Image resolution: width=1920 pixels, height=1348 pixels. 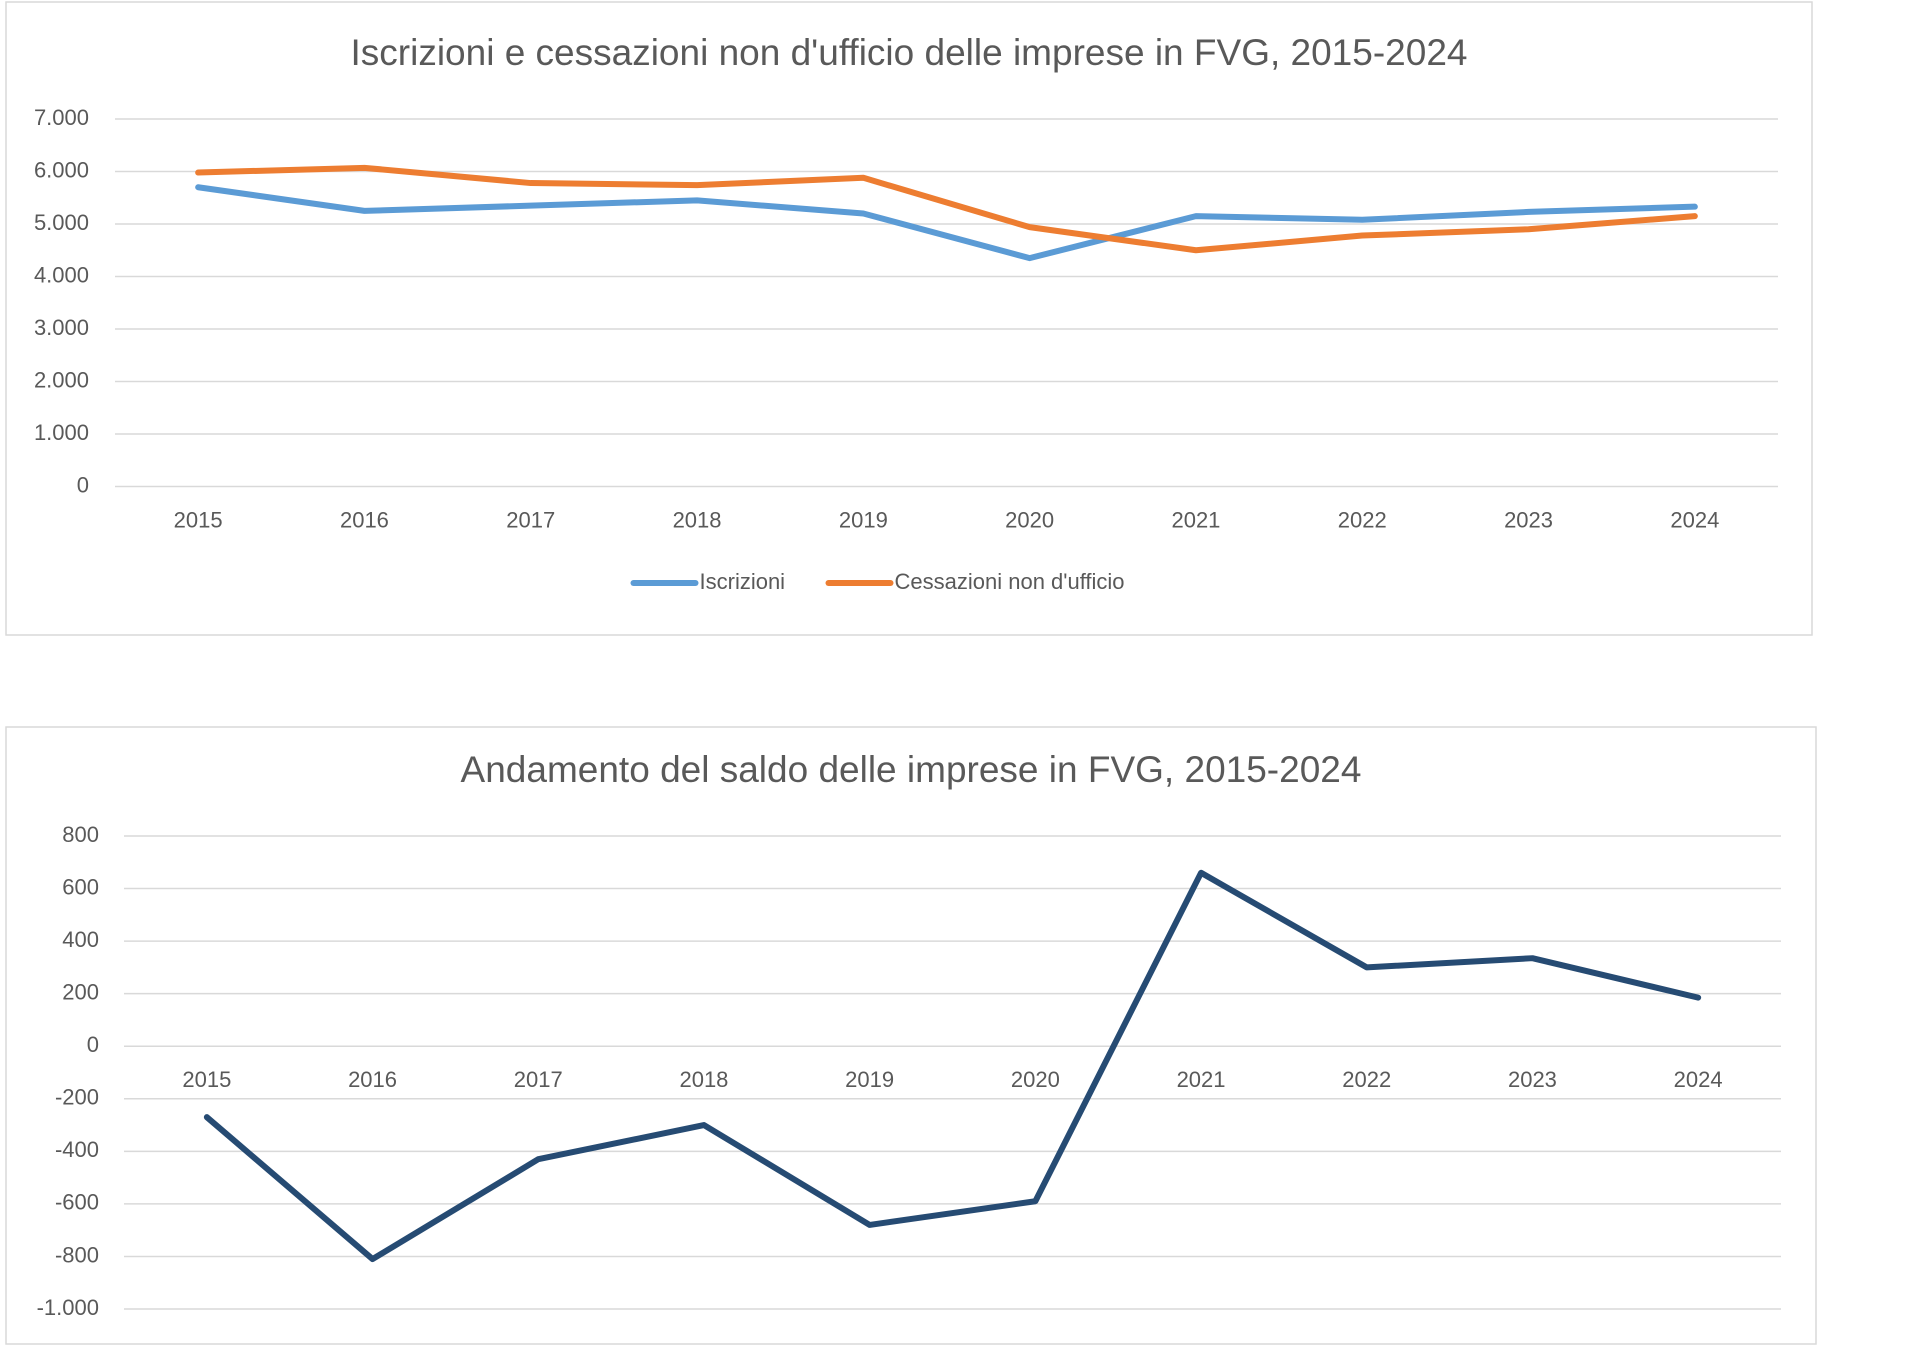 I want to click on y-tick-label: 400, so click(x=80, y=939).